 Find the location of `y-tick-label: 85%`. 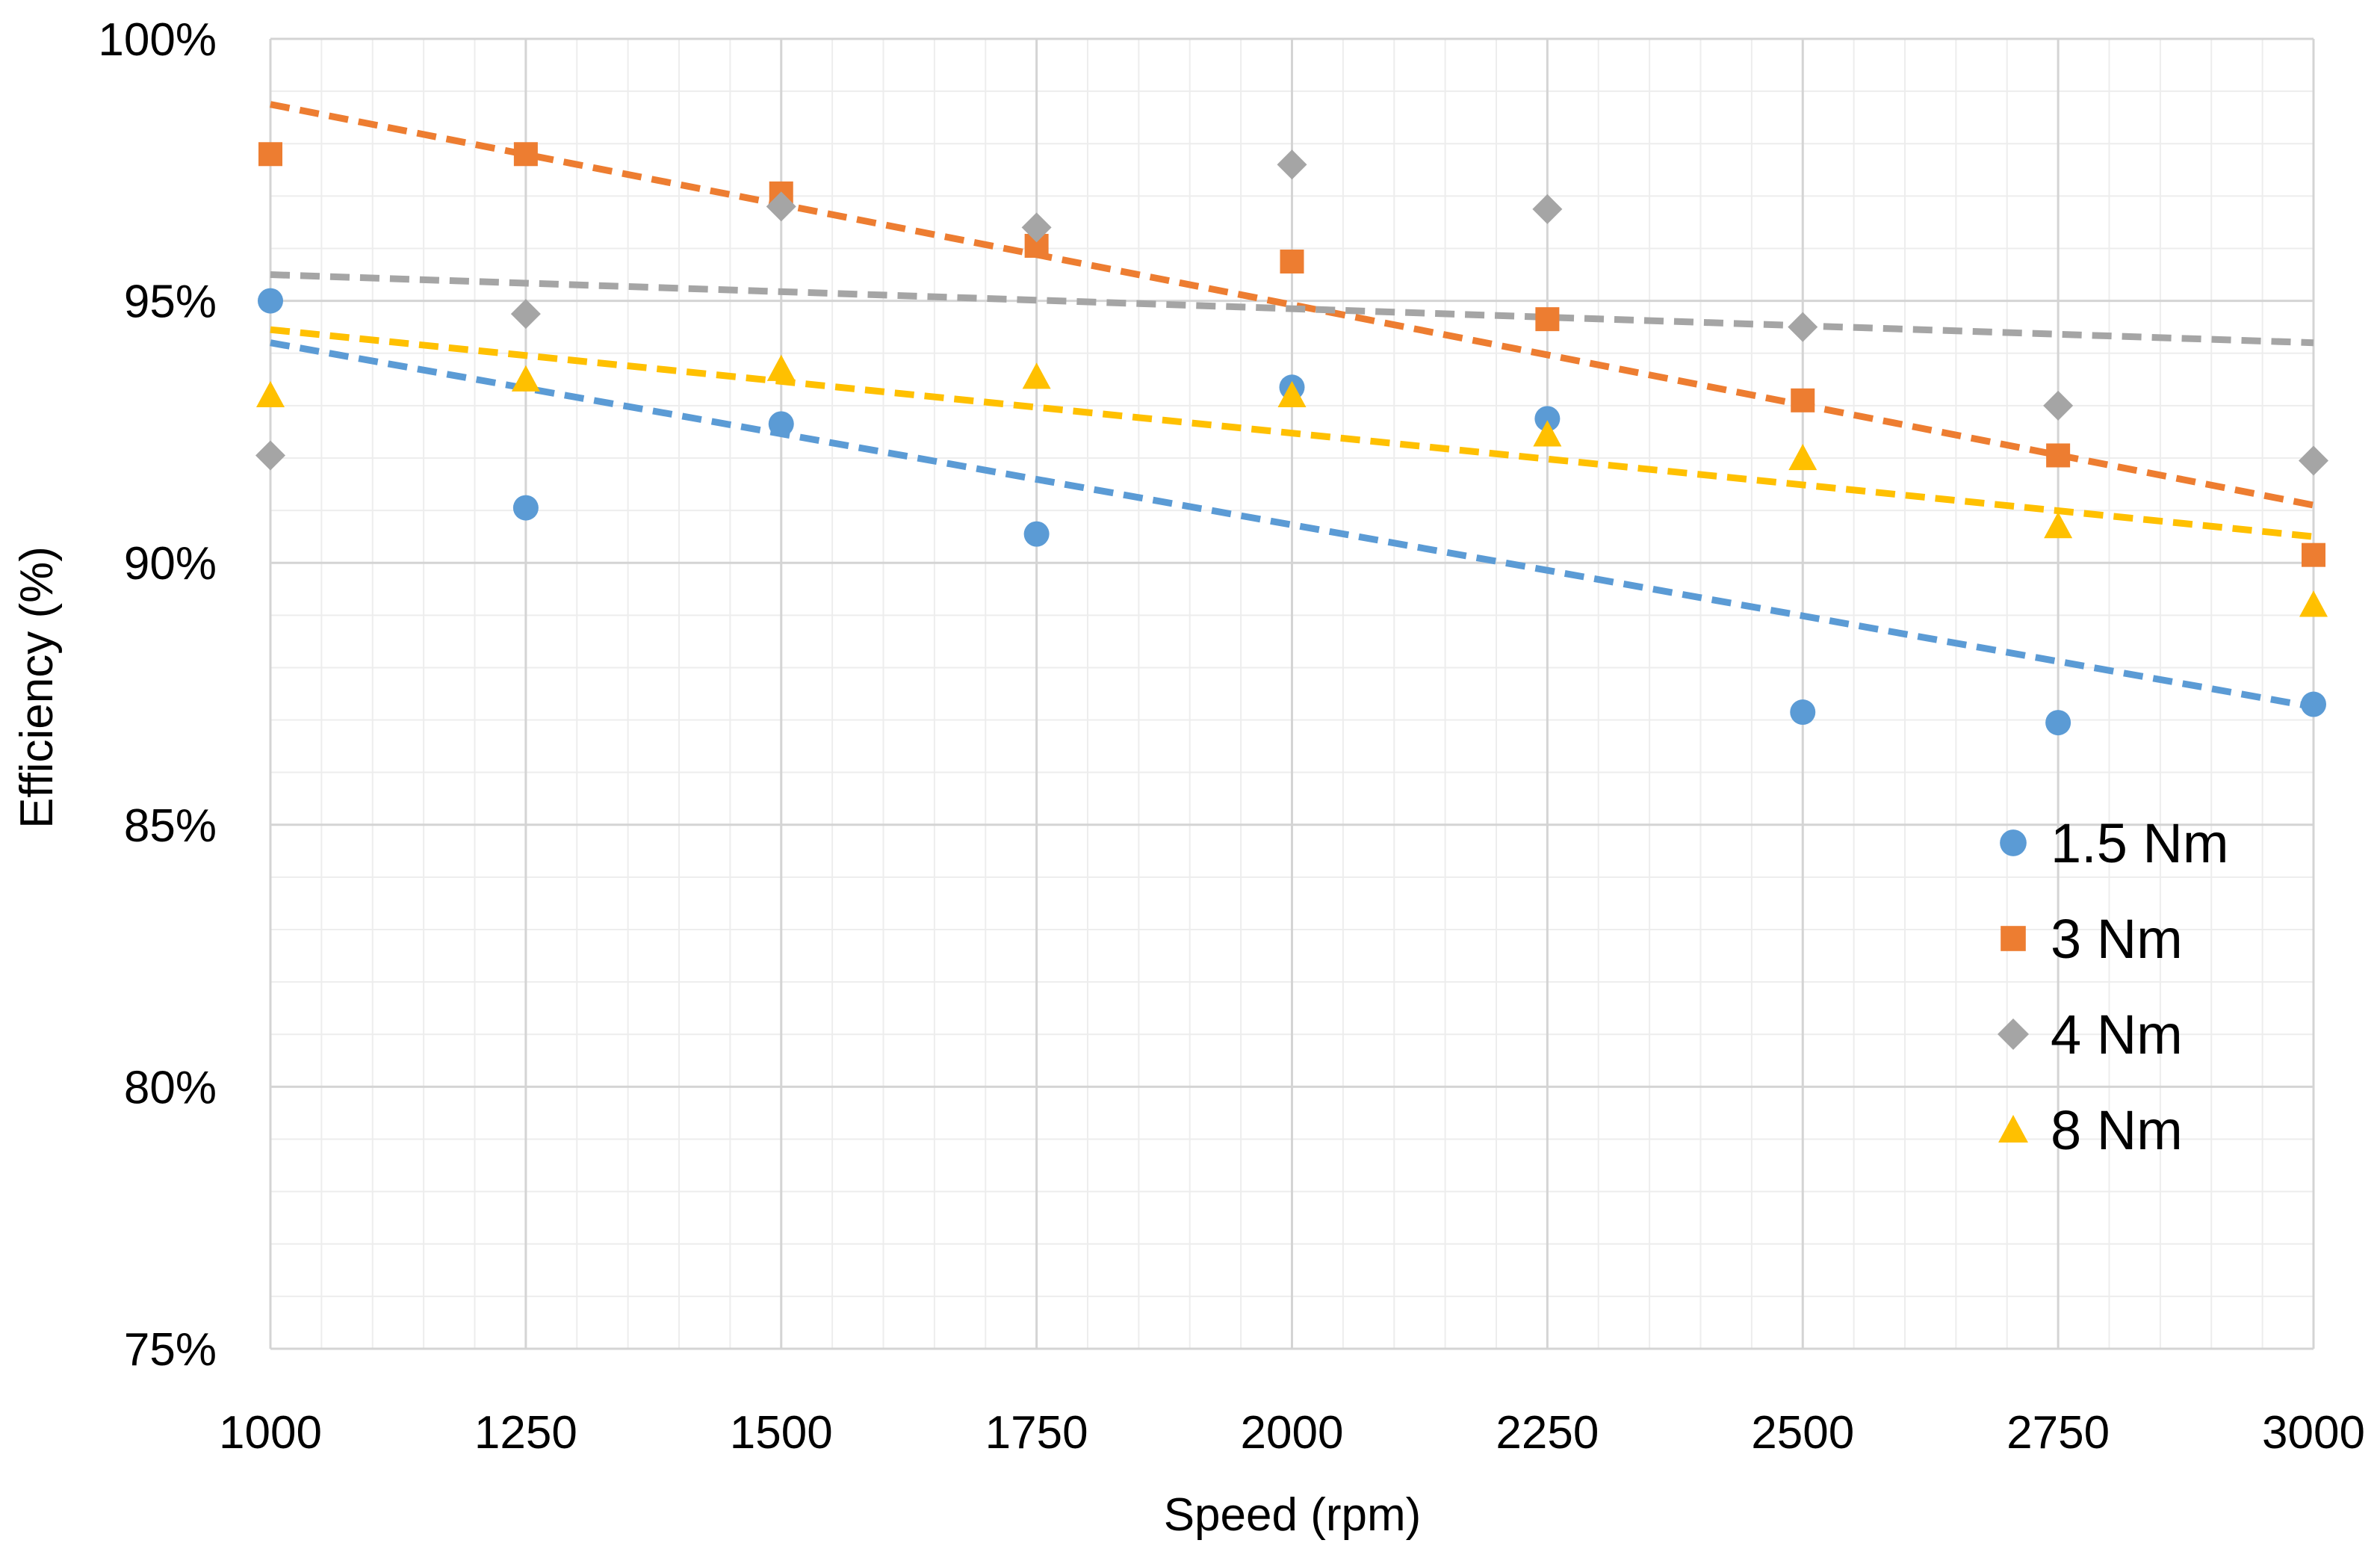

y-tick-label: 85% is located at coordinates (170, 826).